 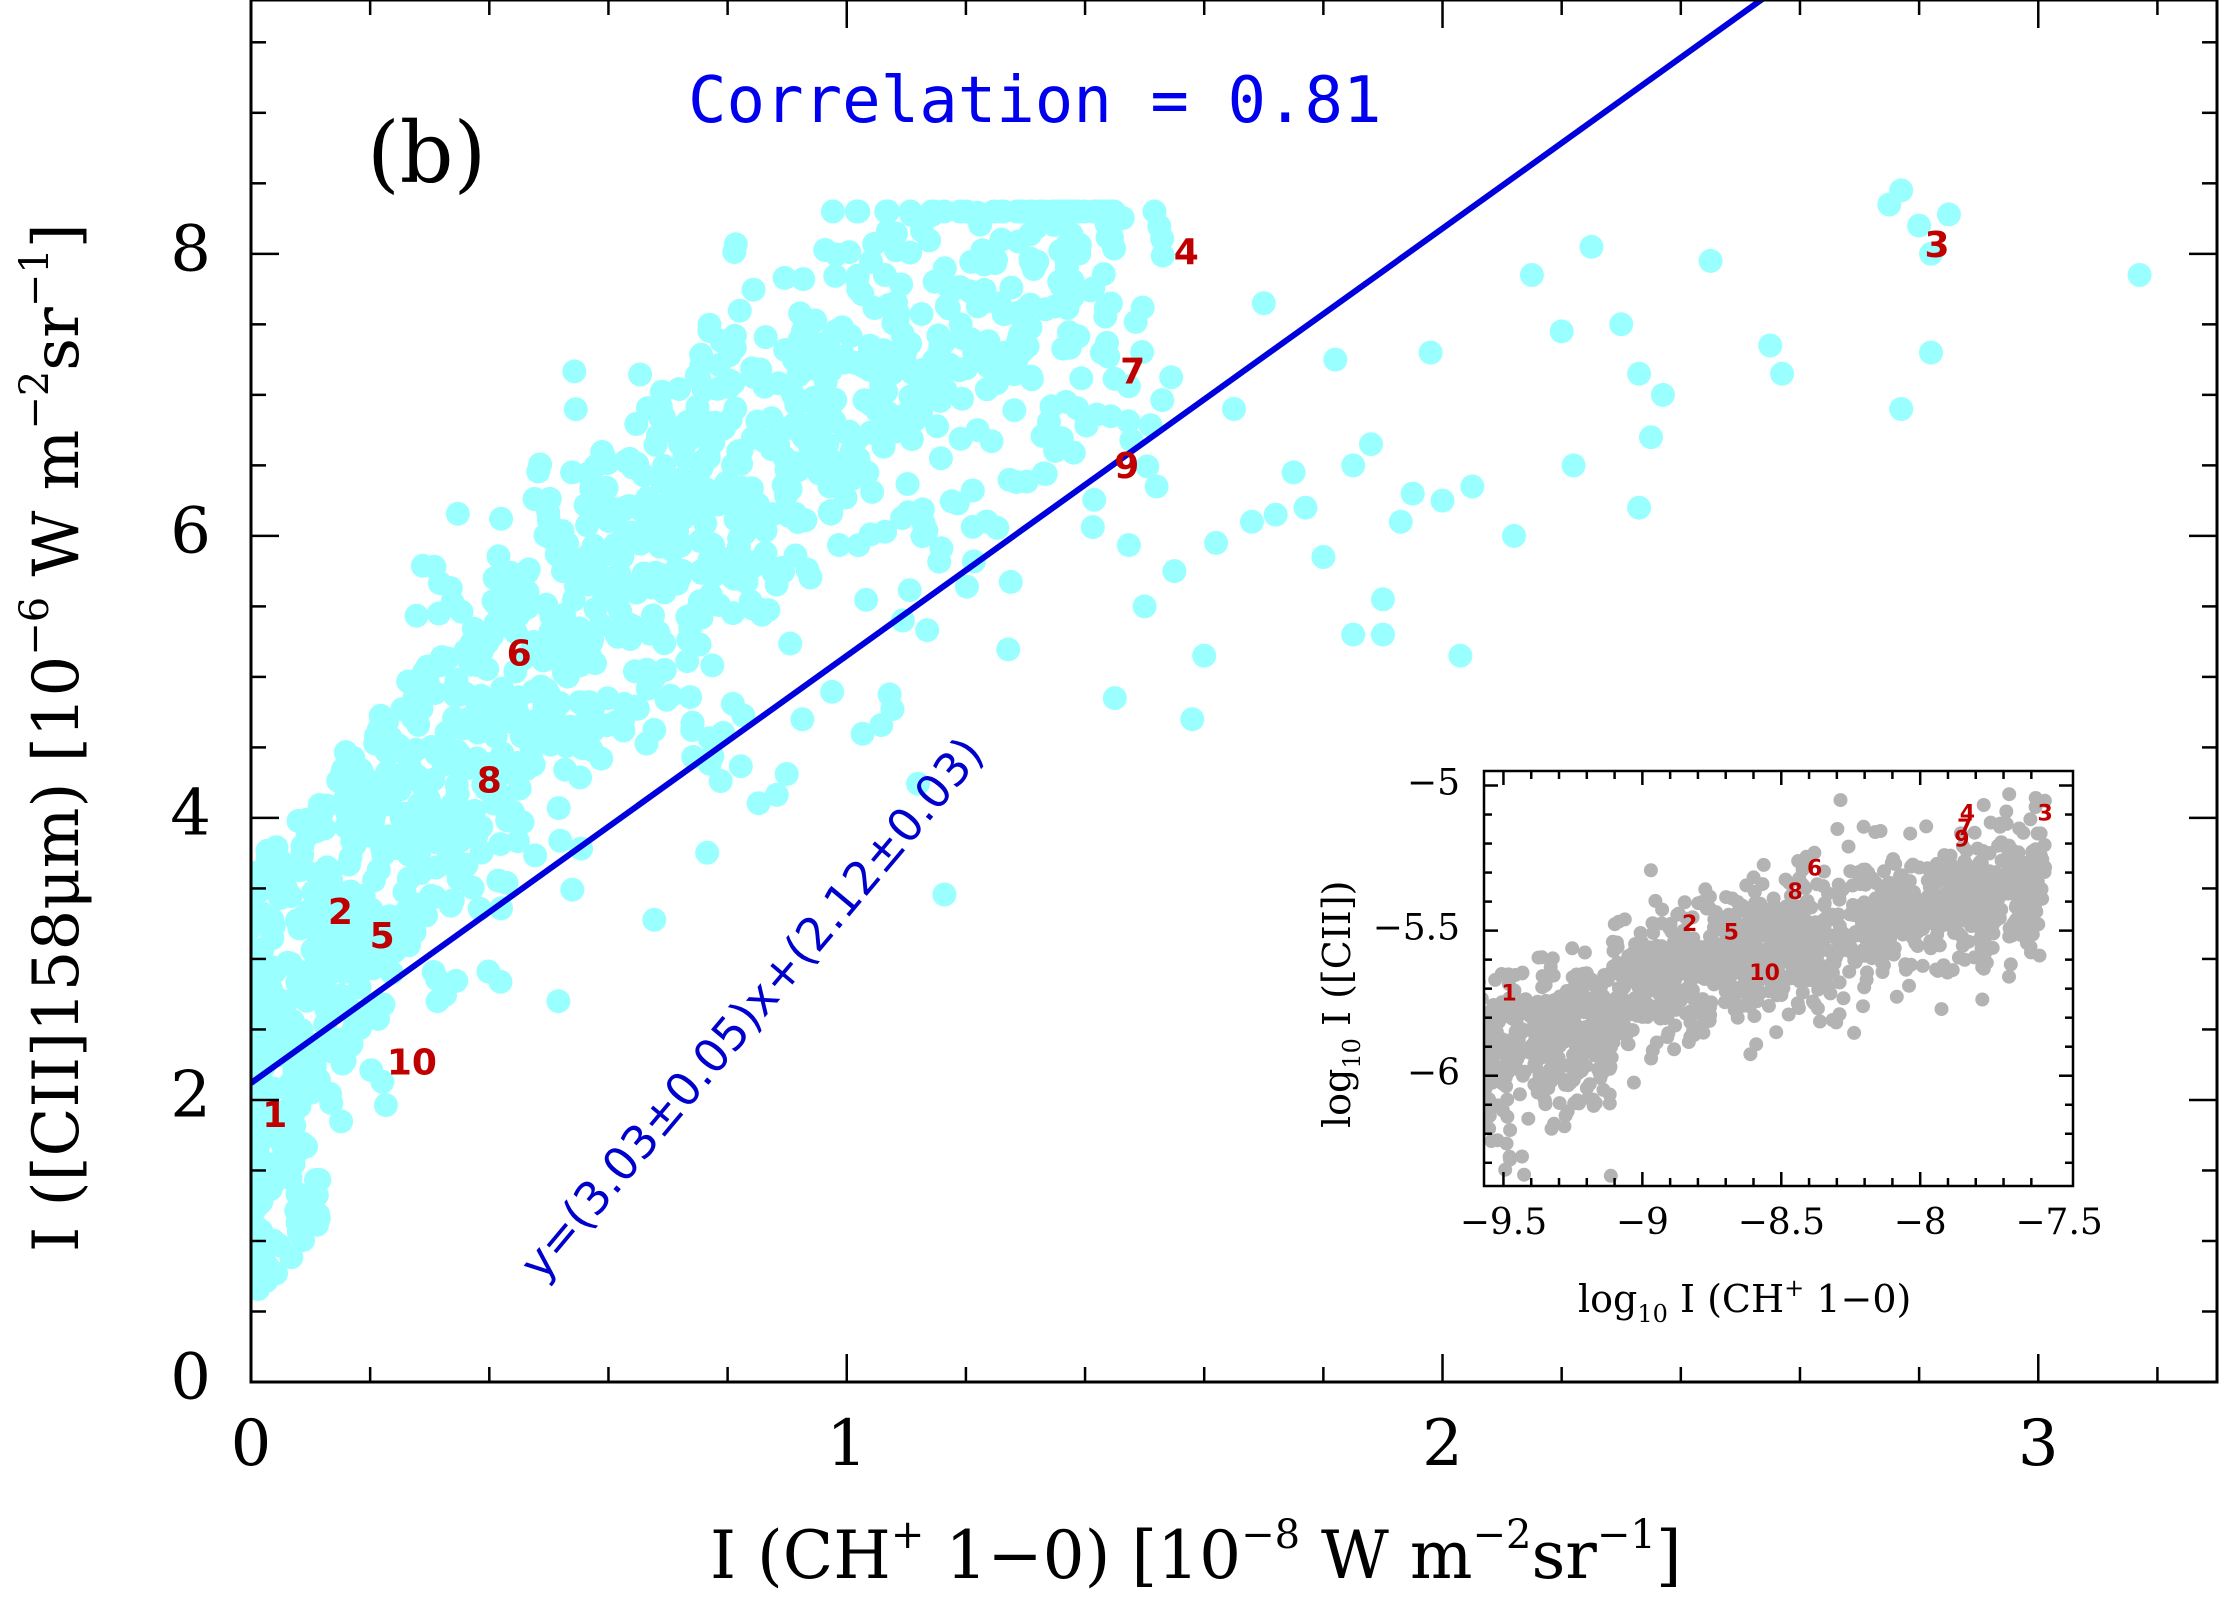 I want to click on inset-x-tick-labels: −9.5 −9 −8.5 −8 −7.5, so click(x=1781, y=1222).